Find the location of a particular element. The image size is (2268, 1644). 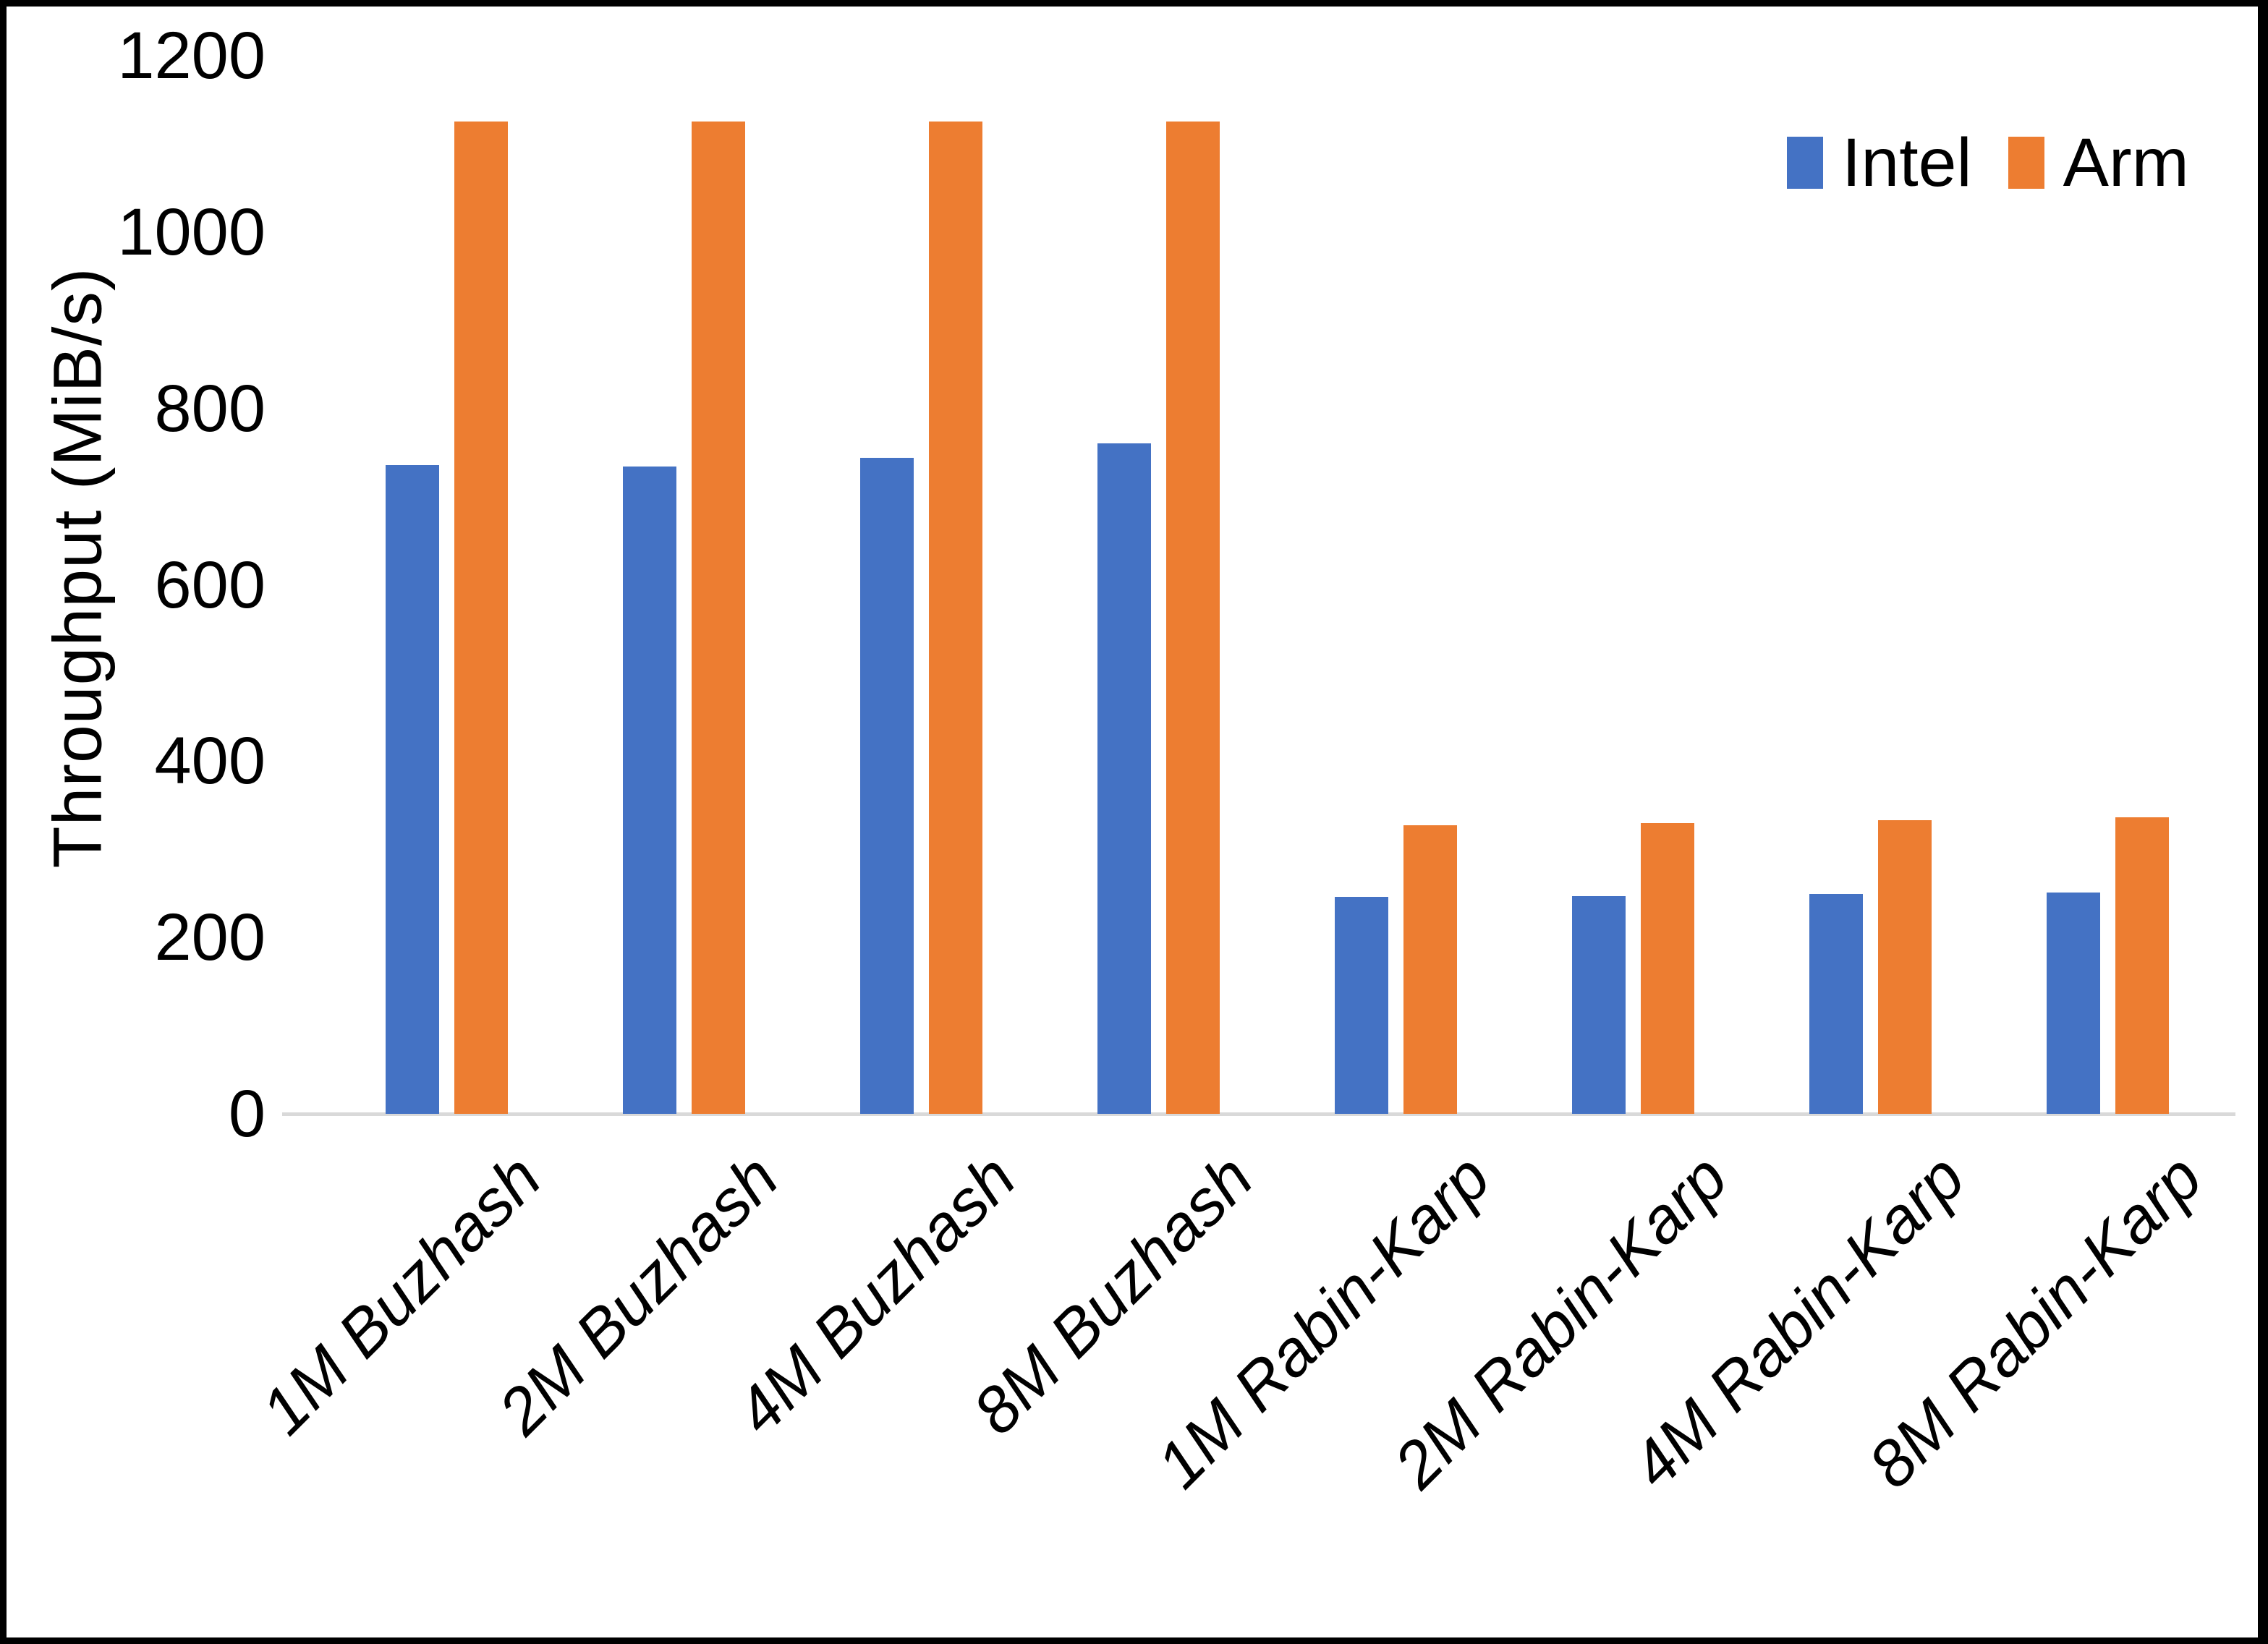

x-axis-line is located at coordinates (1258, 1114).